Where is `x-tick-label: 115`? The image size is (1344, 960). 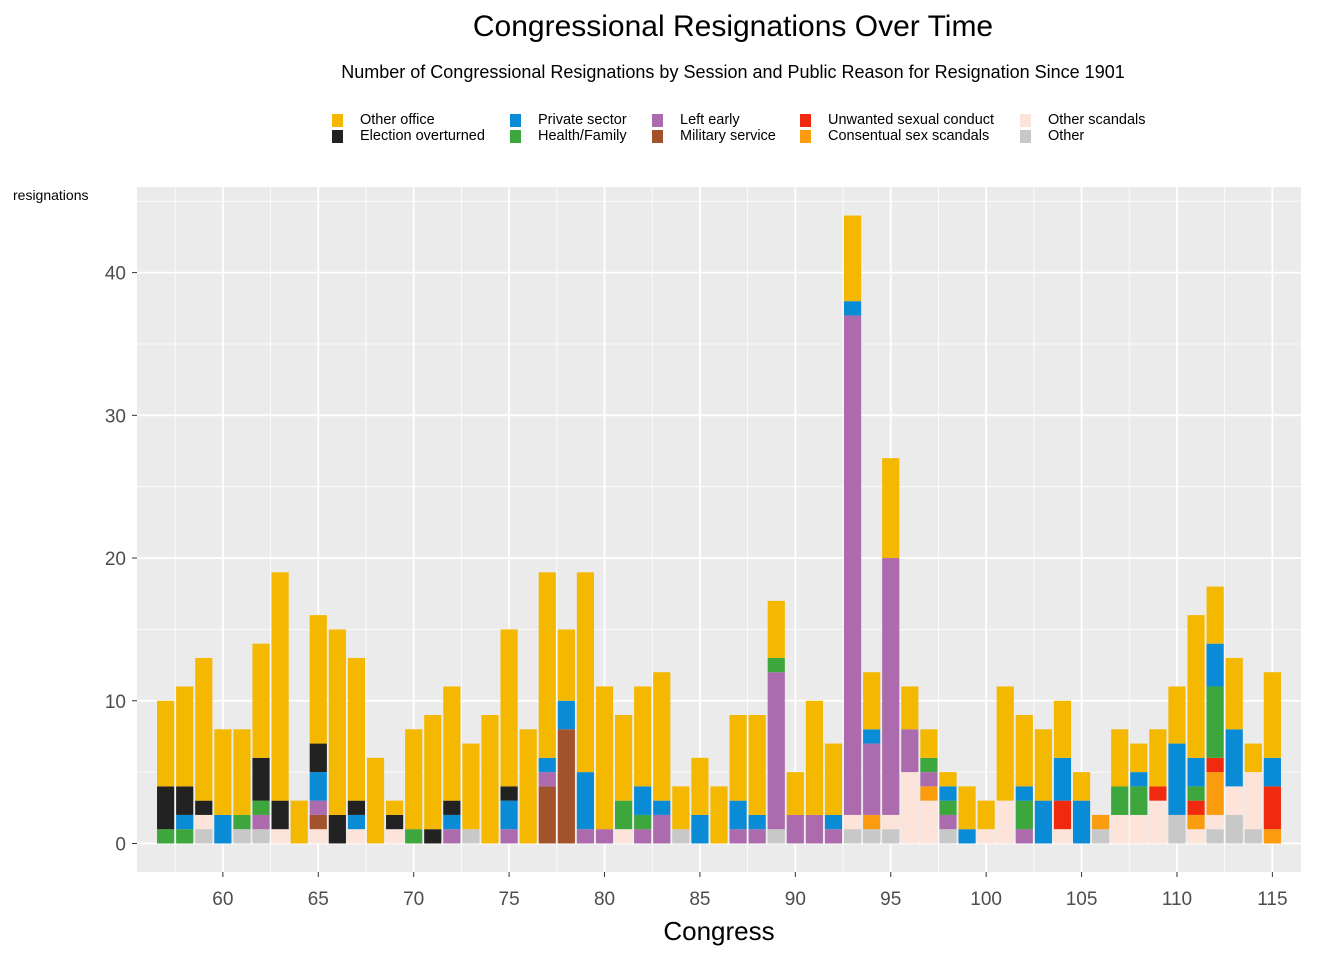
x-tick-label: 115 is located at coordinates (1272, 899).